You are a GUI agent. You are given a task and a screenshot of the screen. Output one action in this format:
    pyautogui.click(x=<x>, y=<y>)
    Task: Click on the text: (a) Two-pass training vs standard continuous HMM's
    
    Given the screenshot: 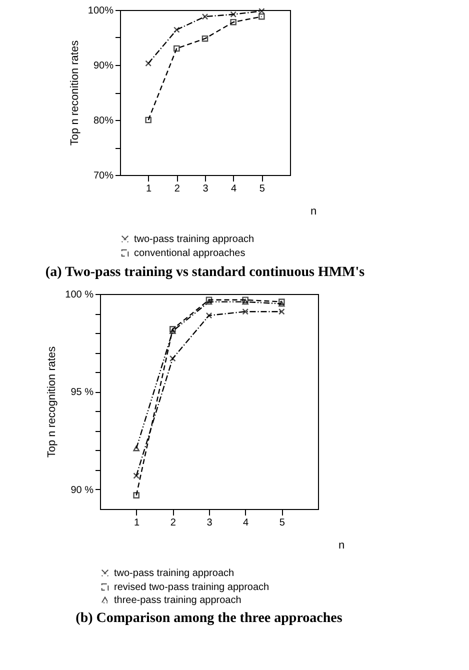 What is the action you would take?
    pyautogui.click(x=205, y=272)
    